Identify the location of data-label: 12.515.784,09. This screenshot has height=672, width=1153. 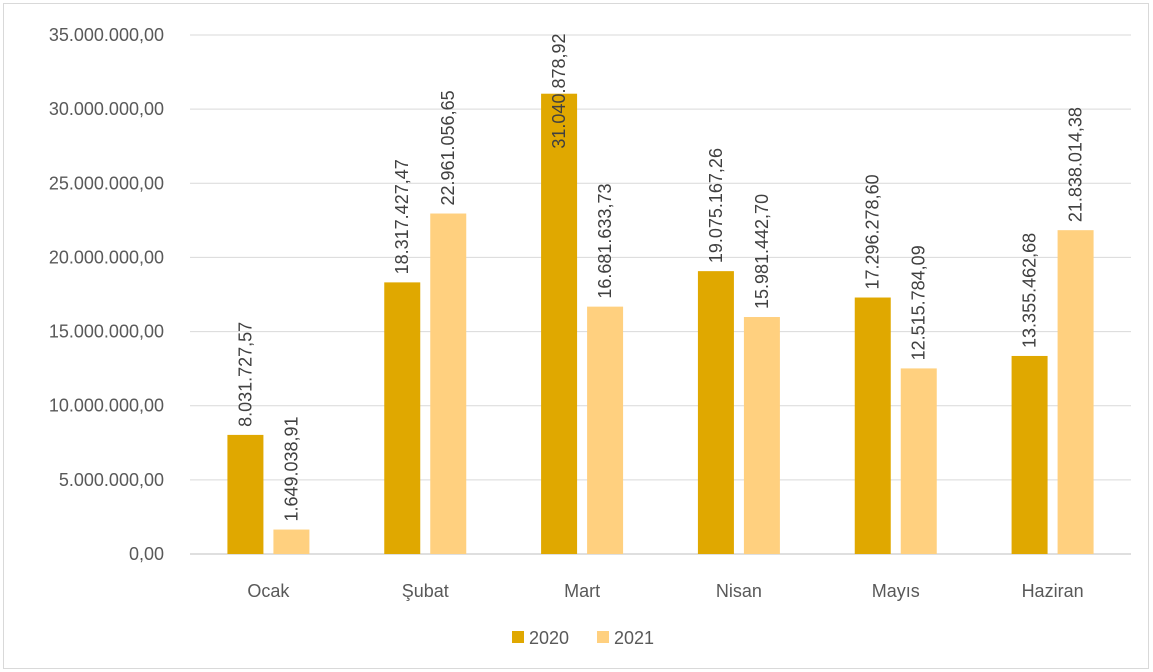
(919, 302).